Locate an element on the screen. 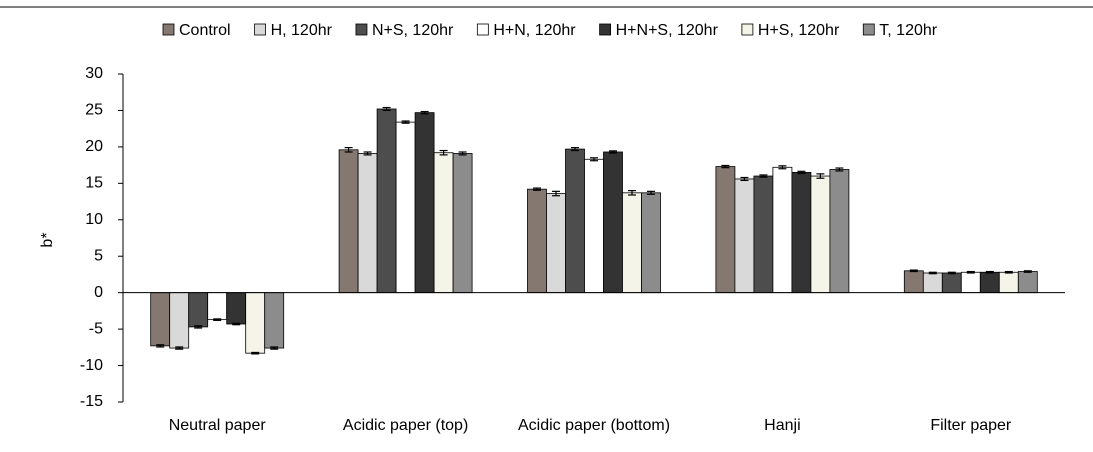 The width and height of the screenshot is (1093, 452). legend-label: N+S, 120hr is located at coordinates (413, 30).